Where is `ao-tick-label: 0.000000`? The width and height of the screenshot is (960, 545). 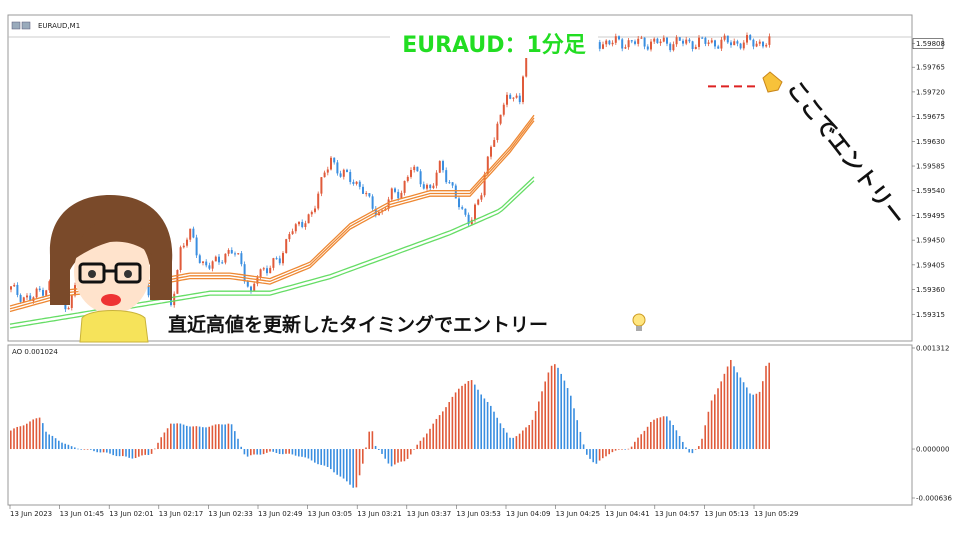
ao-tick-label: 0.000000 is located at coordinates (932, 450).